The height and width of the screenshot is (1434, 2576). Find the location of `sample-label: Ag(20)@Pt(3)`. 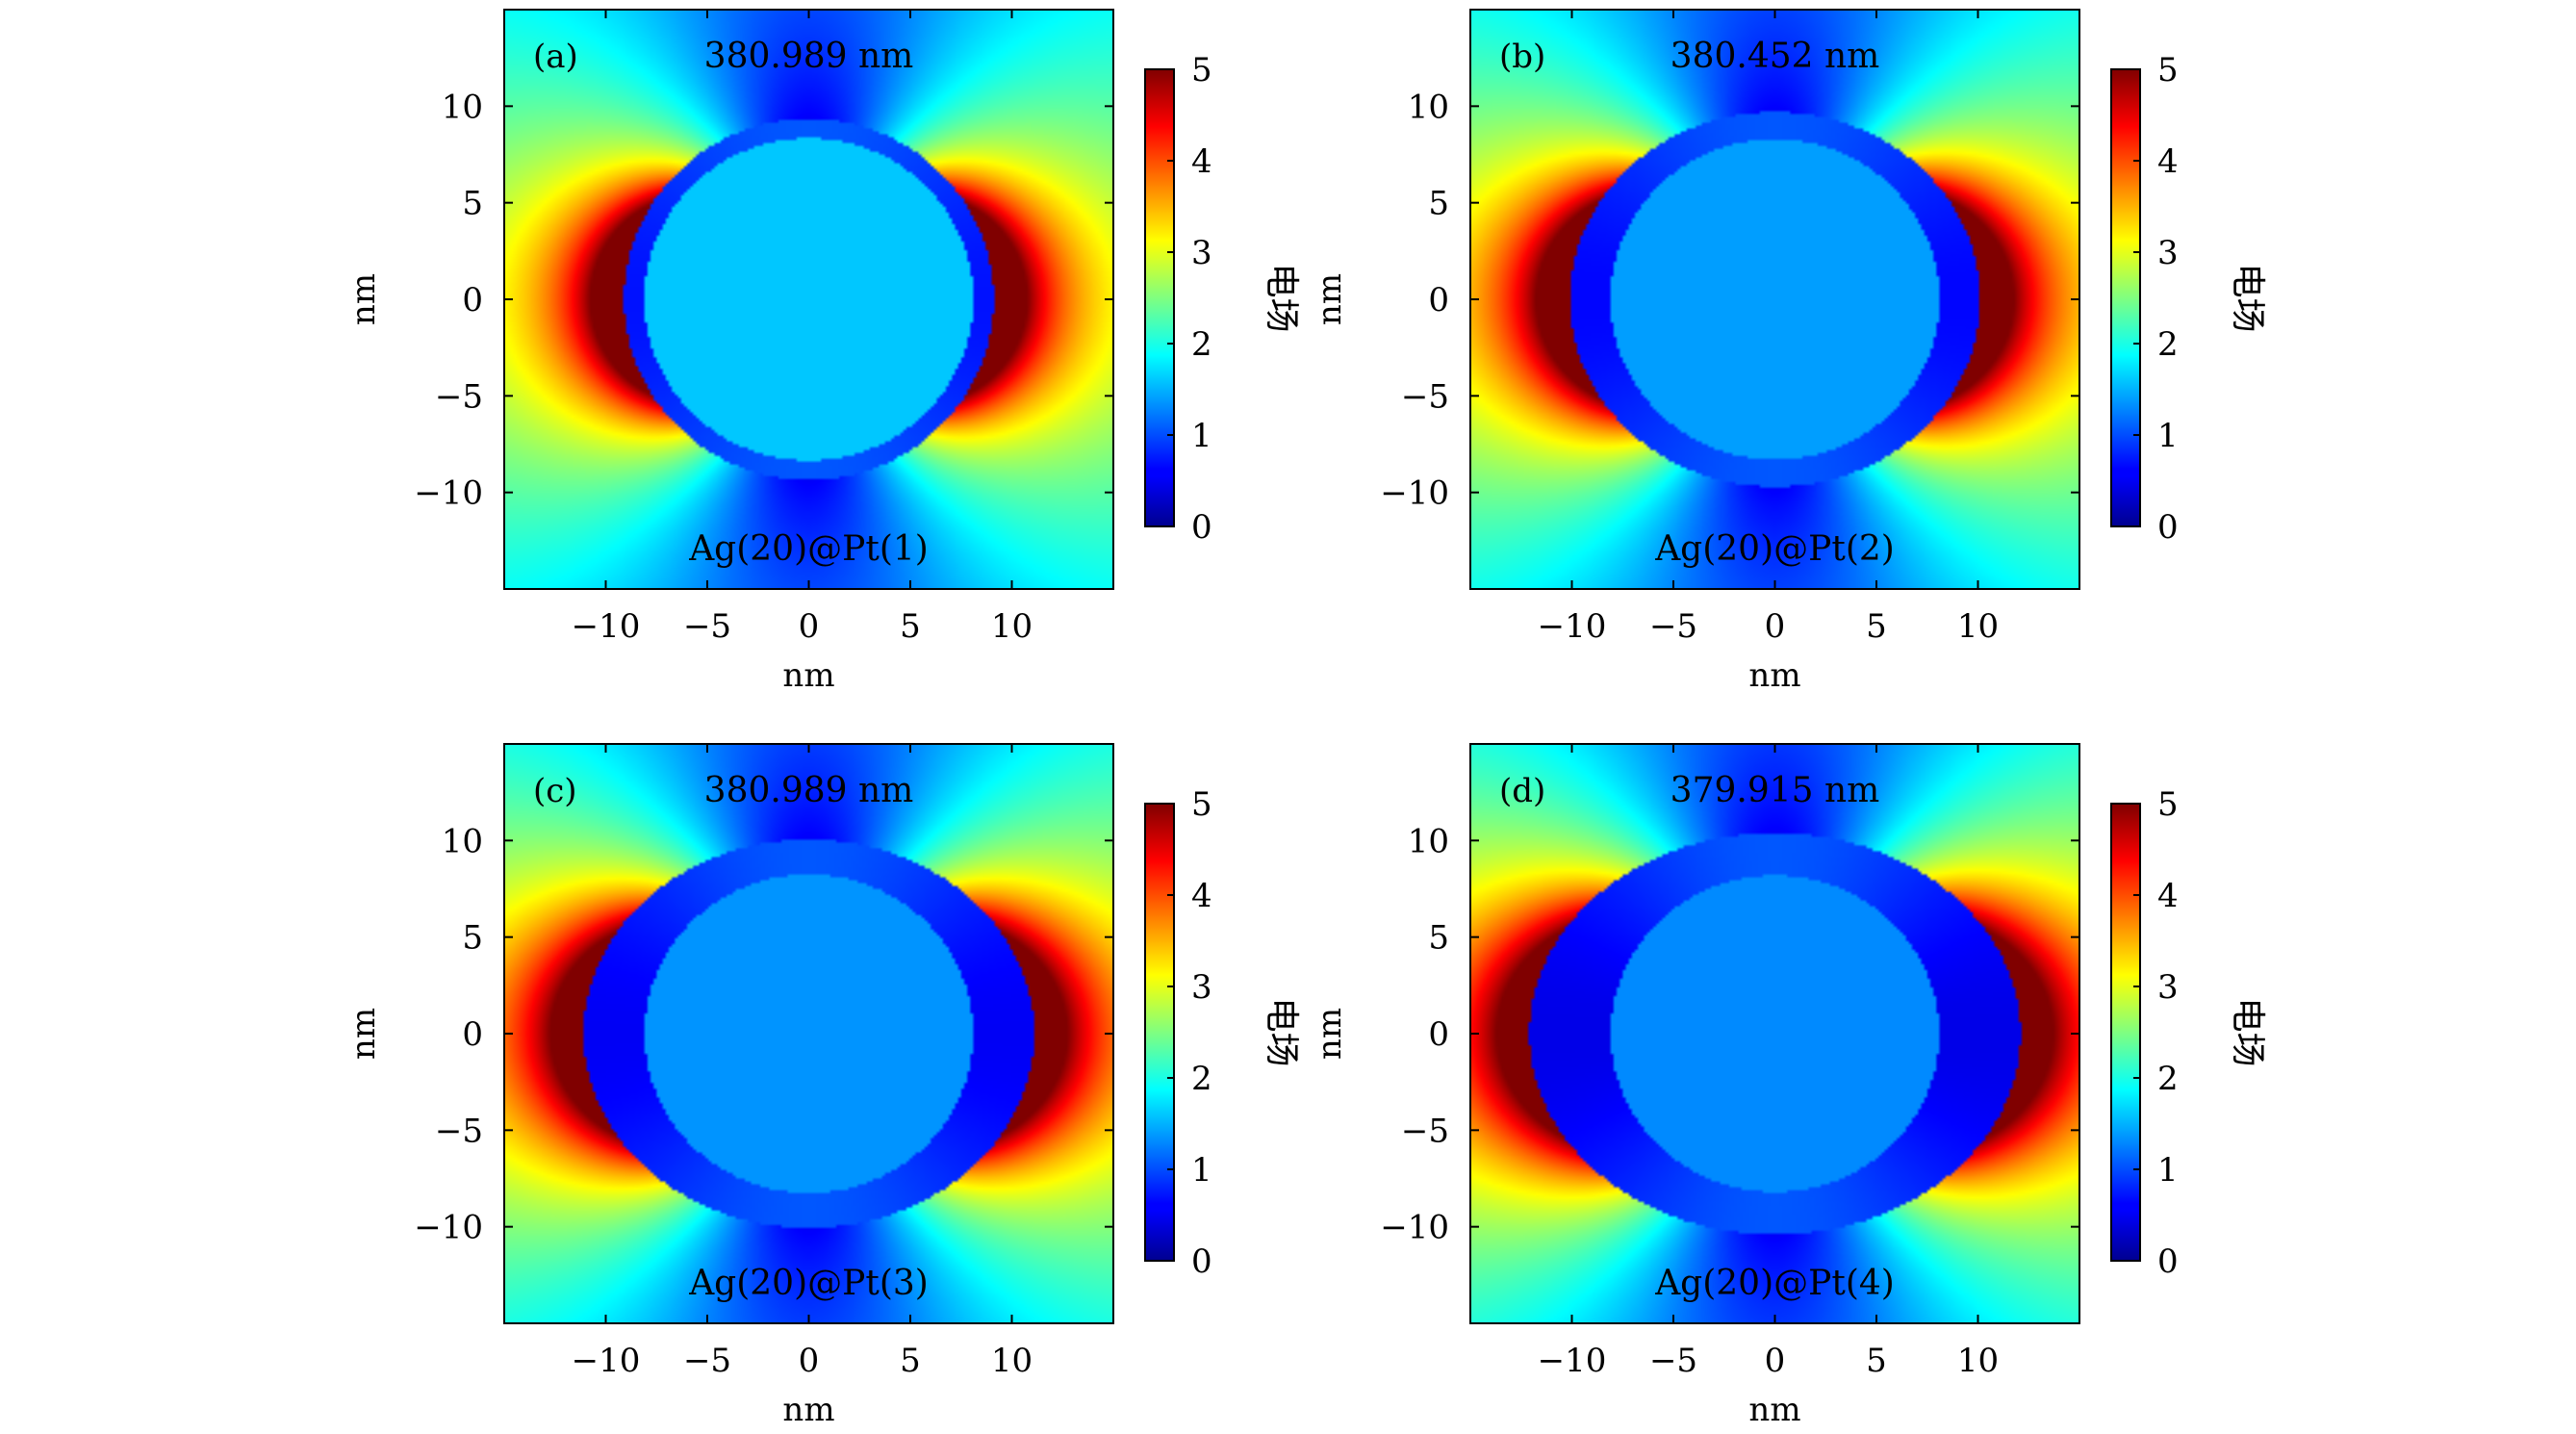

sample-label: Ag(20)@Pt(3) is located at coordinates (808, 1284).